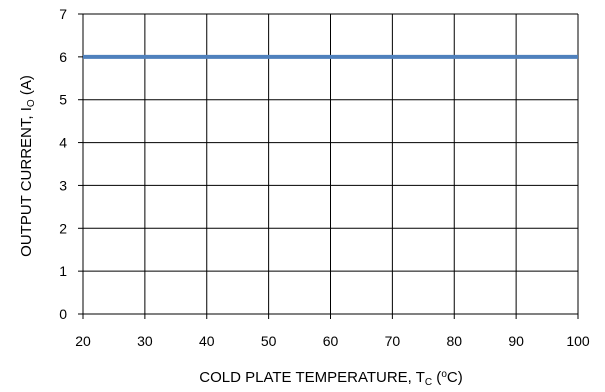 This screenshot has height=392, width=605. I want to click on y-tick-label-5: 5, so click(63, 100).